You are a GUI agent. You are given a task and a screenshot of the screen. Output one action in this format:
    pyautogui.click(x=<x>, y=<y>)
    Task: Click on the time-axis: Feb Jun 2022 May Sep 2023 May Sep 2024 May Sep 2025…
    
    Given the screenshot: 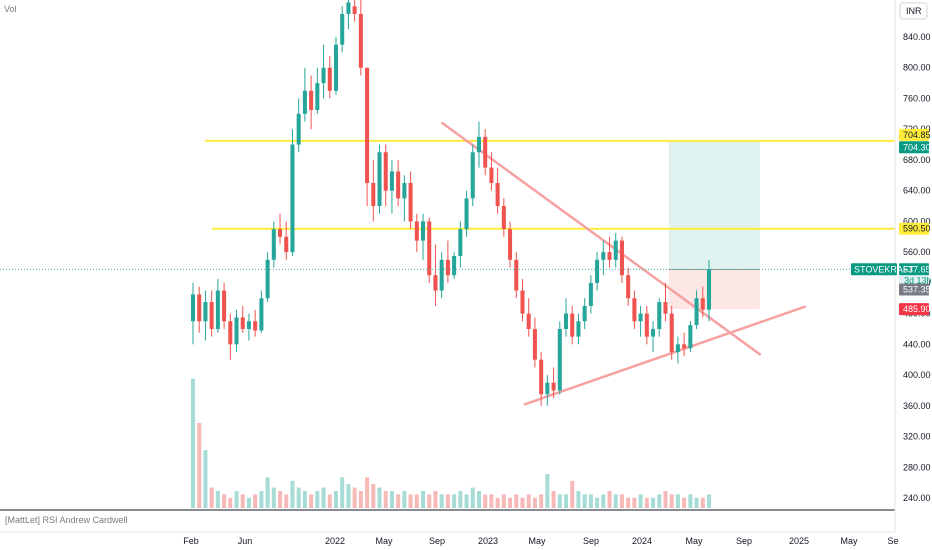 What is the action you would take?
    pyautogui.click(x=540, y=541)
    